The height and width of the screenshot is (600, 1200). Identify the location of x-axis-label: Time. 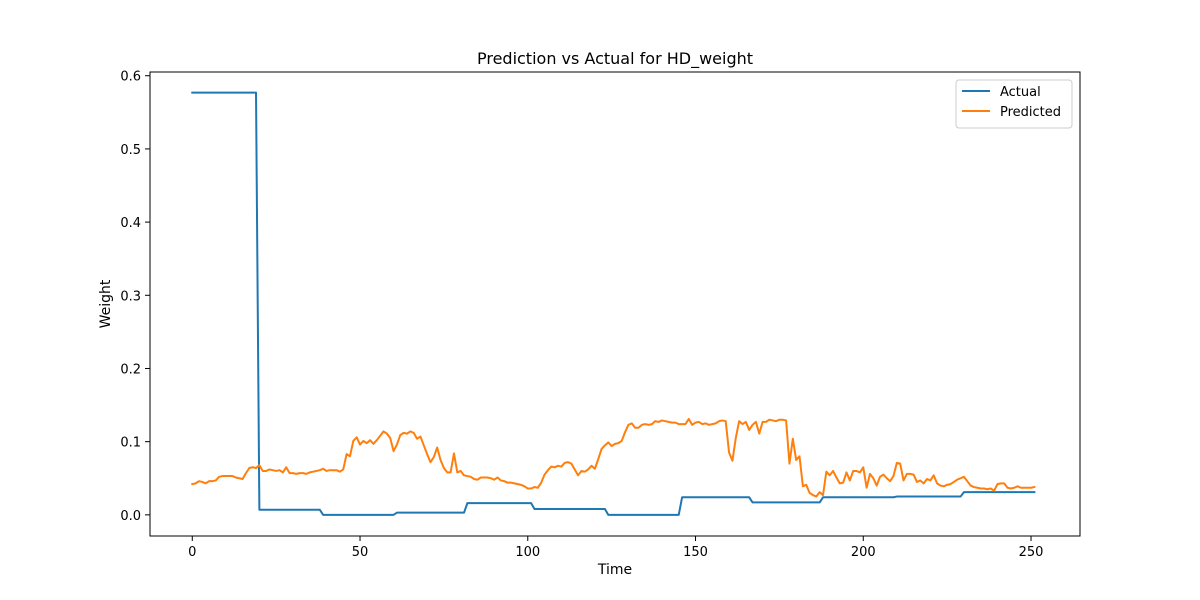
(614, 570).